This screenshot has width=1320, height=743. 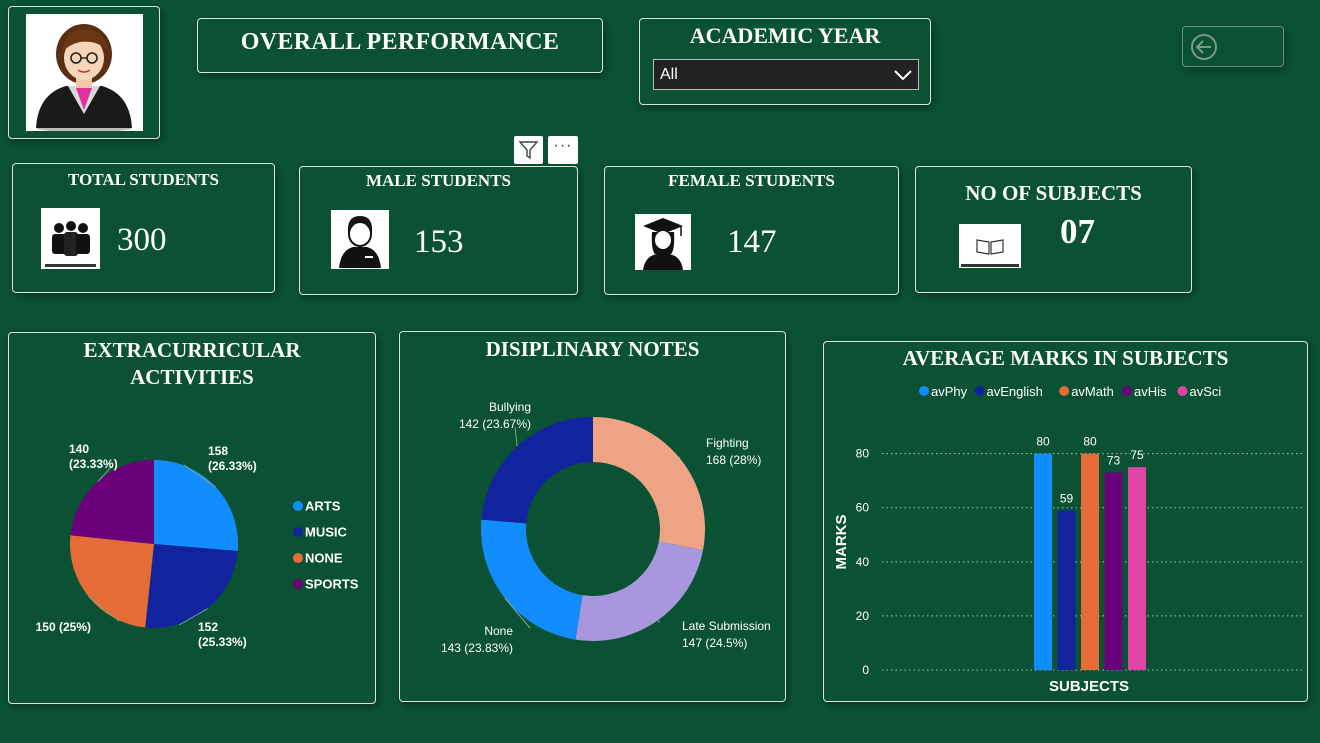 I want to click on bar-data-label: 59, so click(x=1067, y=498).